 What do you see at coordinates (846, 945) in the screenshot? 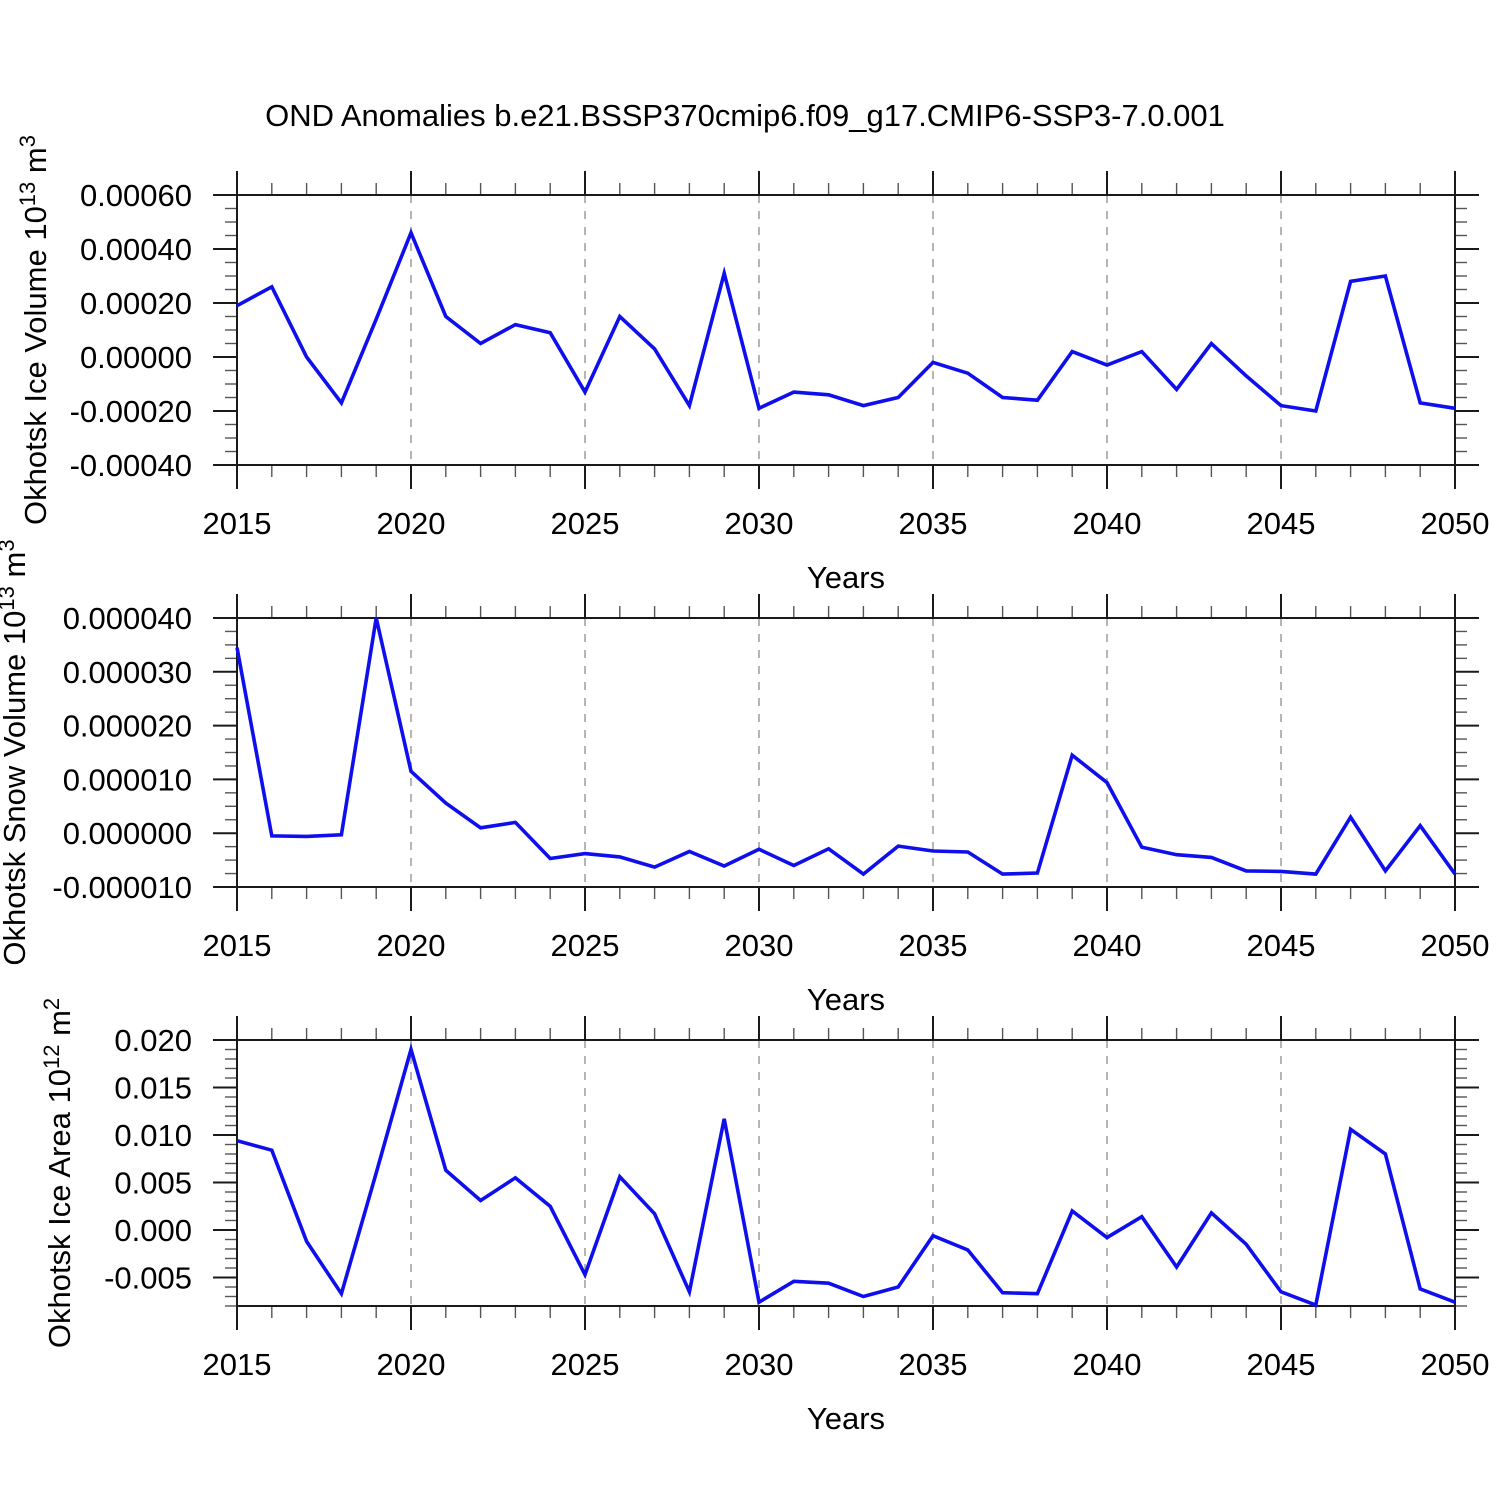
I see `panel-1-xtick-labels: 2015 2020 2025 2030 2035 2040 2045 2050` at bounding box center [846, 945].